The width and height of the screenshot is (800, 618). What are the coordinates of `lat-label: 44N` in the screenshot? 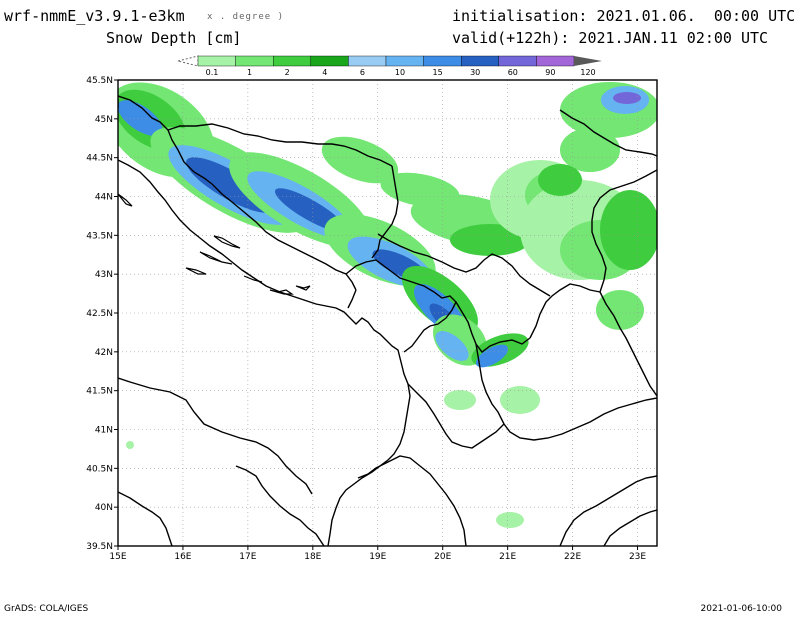 It's located at (104, 198).